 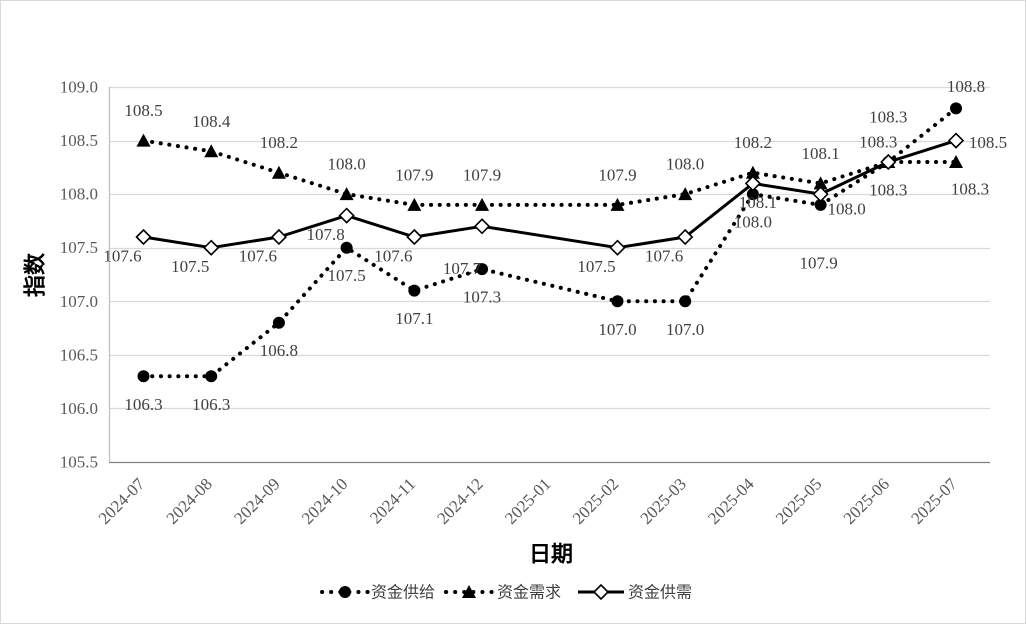 What do you see at coordinates (551, 555) in the screenshot?
I see `x-axis-title: 日期` at bounding box center [551, 555].